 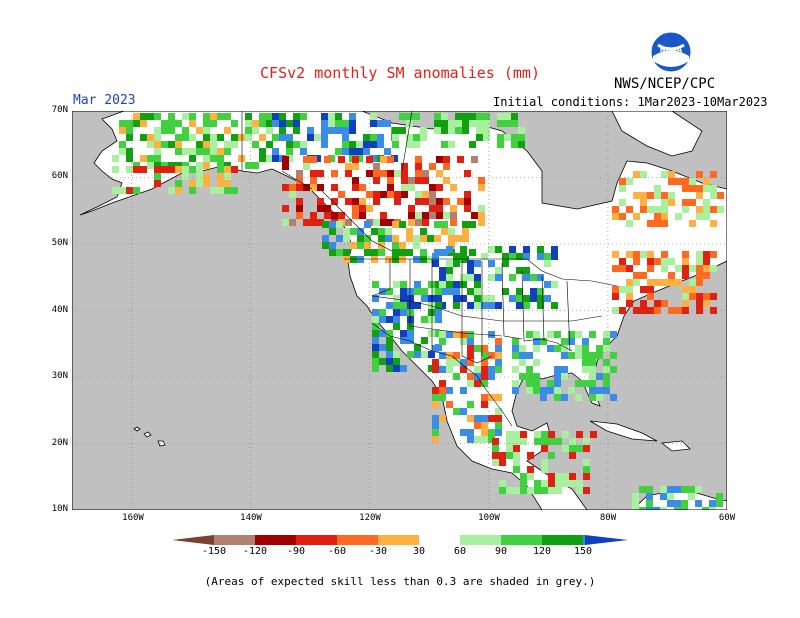 What do you see at coordinates (214, 551) in the screenshot?
I see `legend-label-1: -150` at bounding box center [214, 551].